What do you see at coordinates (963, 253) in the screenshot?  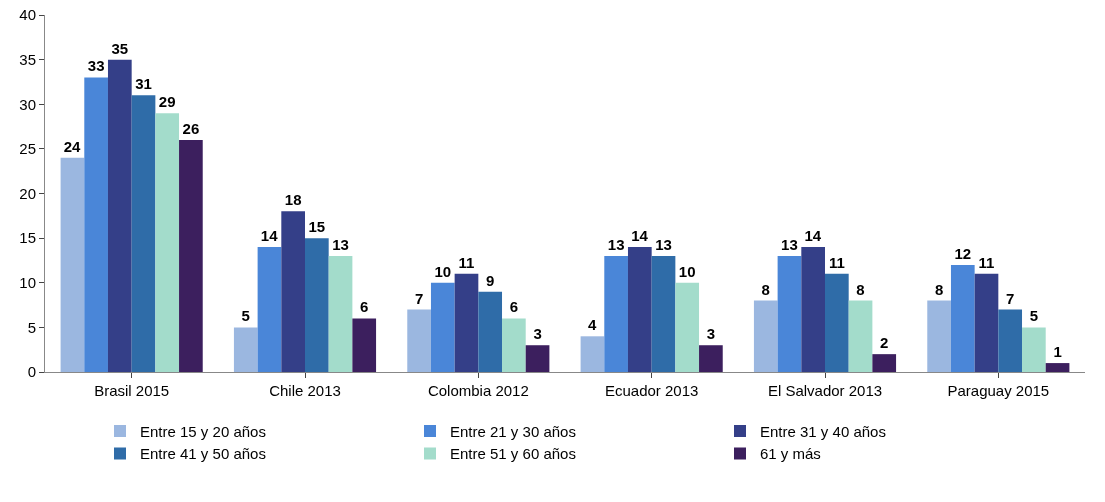 I see `data-label: 12` at bounding box center [963, 253].